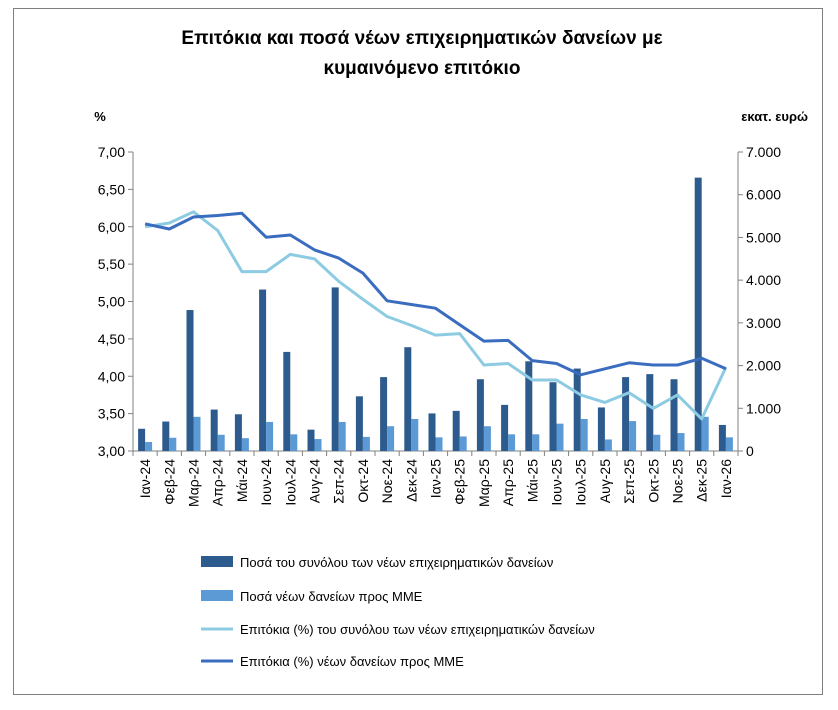 Image resolution: width=838 pixels, height=710 pixels. Describe the element at coordinates (387, 481) in the screenshot. I see `x-tick-label: Νοε-24` at that location.